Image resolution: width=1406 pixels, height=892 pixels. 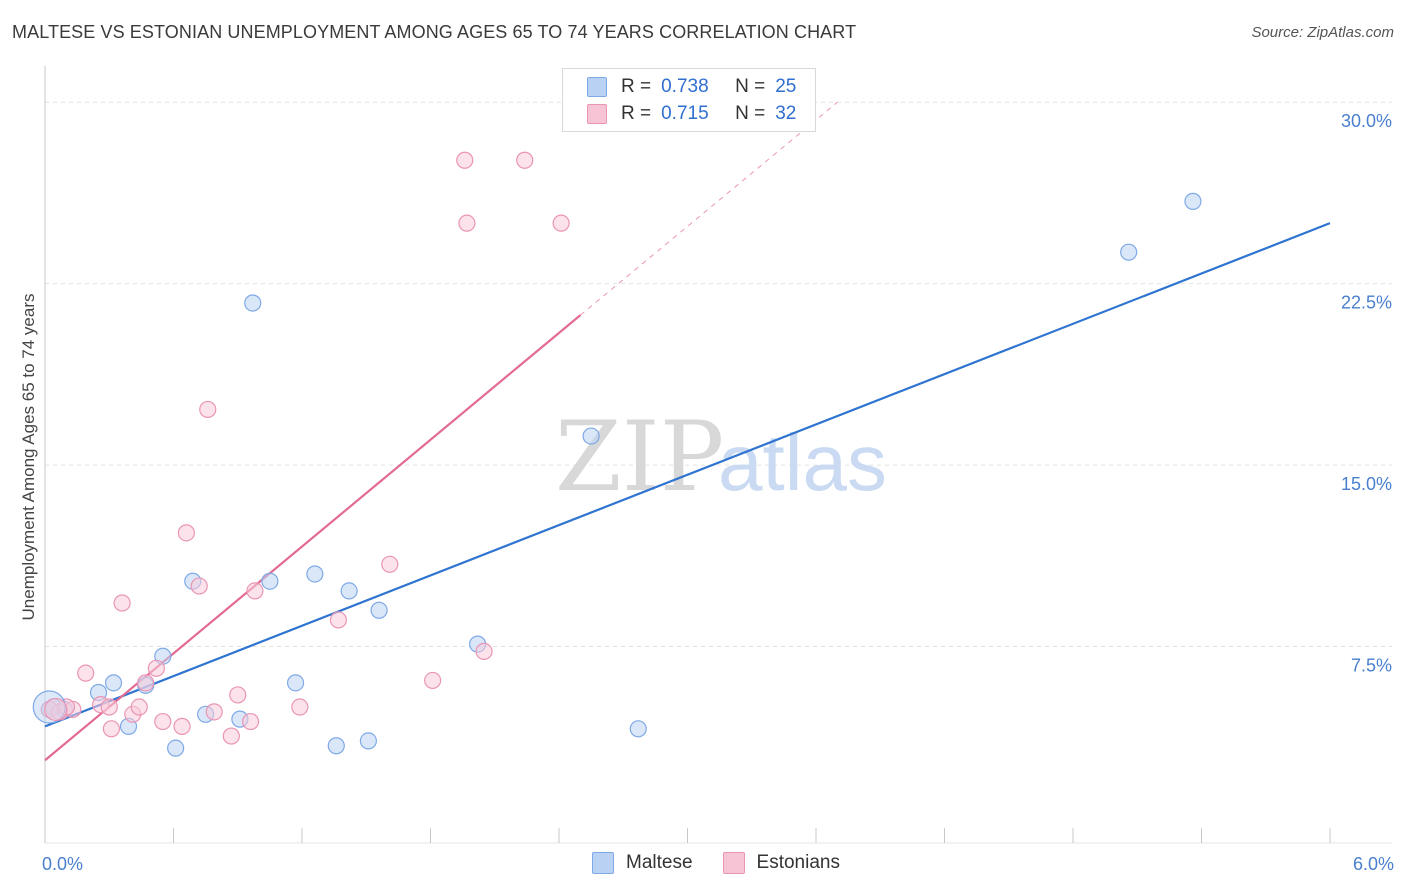 I want to click on legend-row-maltese: R = 0.738 N = 25, so click(x=691, y=87).